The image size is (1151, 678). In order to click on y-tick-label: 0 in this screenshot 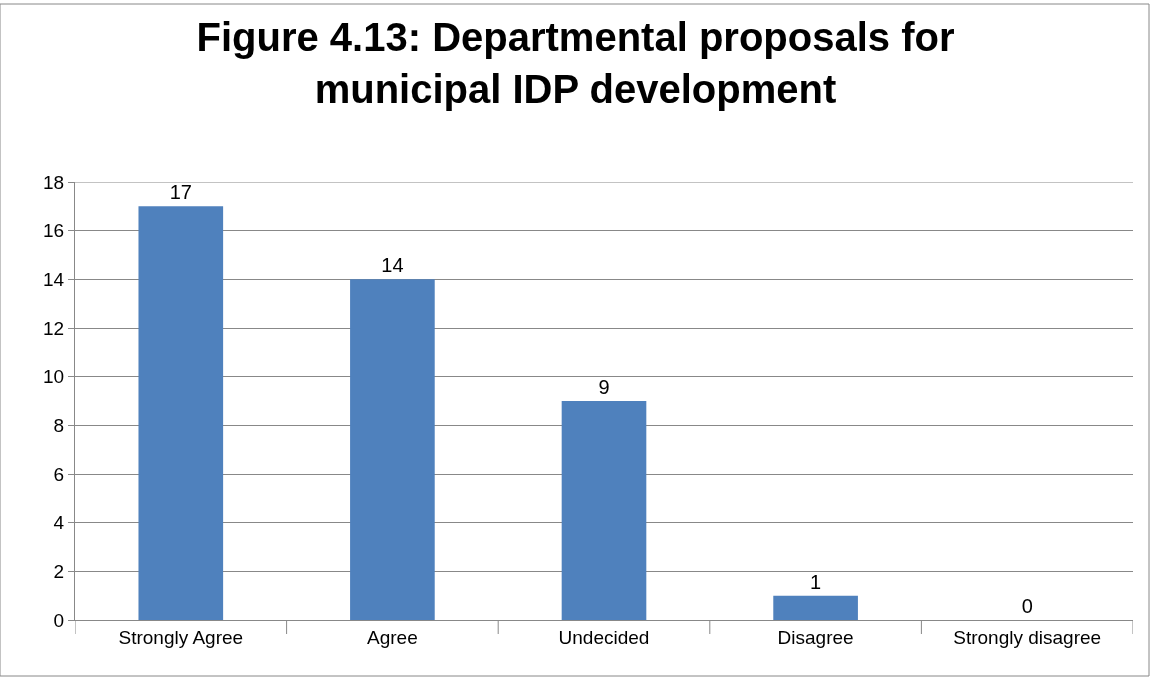, I will do `click(59, 620)`.